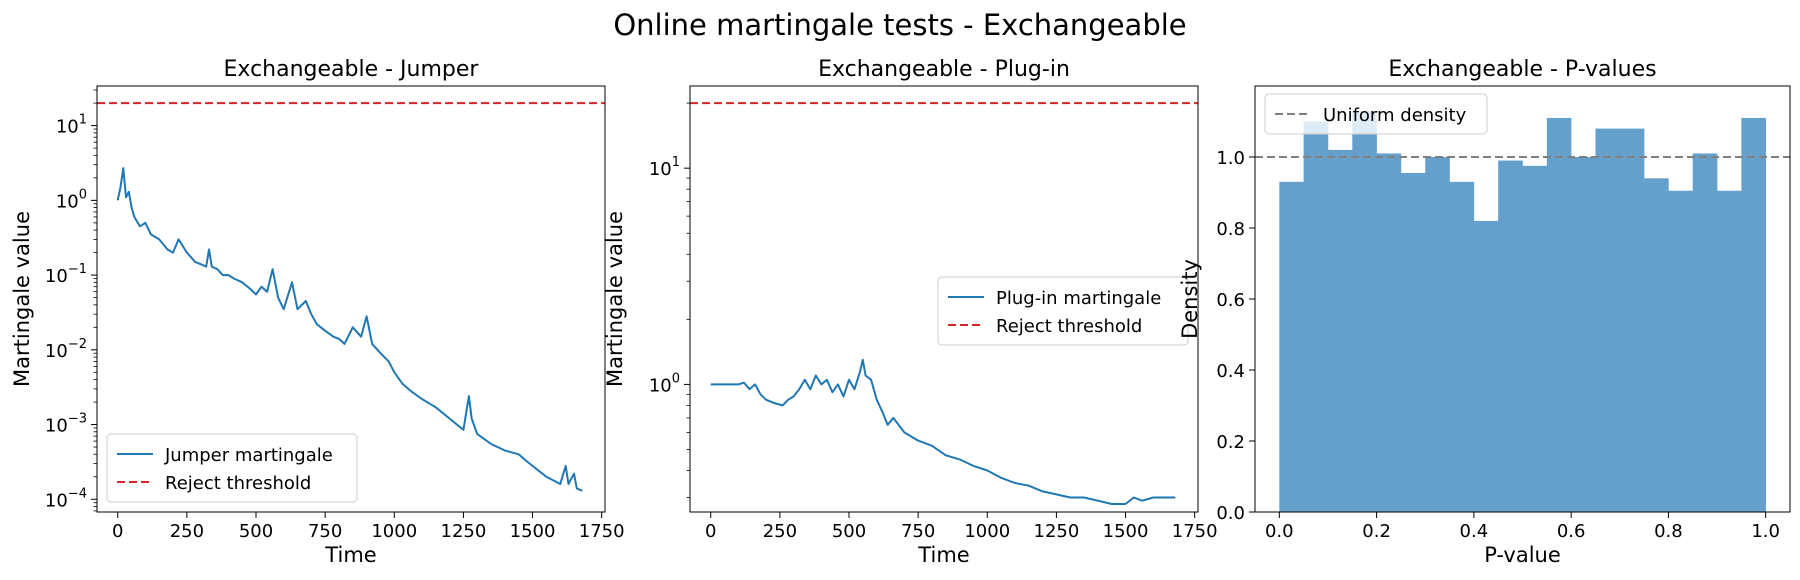 Image resolution: width=1800 pixels, height=580 pixels. What do you see at coordinates (66, 424) in the screenshot?
I see `y-tick-label: 10⁻³` at bounding box center [66, 424].